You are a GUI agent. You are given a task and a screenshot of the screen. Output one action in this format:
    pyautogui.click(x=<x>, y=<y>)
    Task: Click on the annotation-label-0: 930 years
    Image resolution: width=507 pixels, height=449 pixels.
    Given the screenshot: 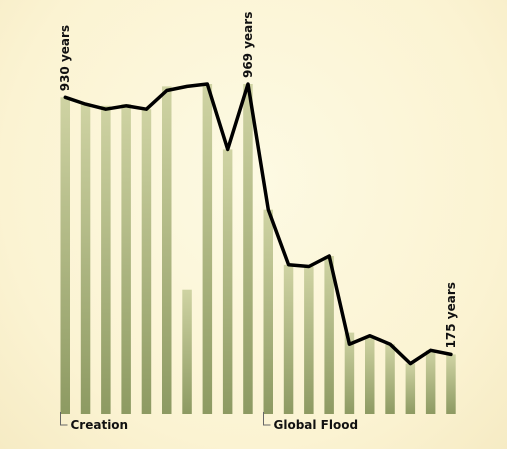 What is the action you would take?
    pyautogui.click(x=65, y=58)
    